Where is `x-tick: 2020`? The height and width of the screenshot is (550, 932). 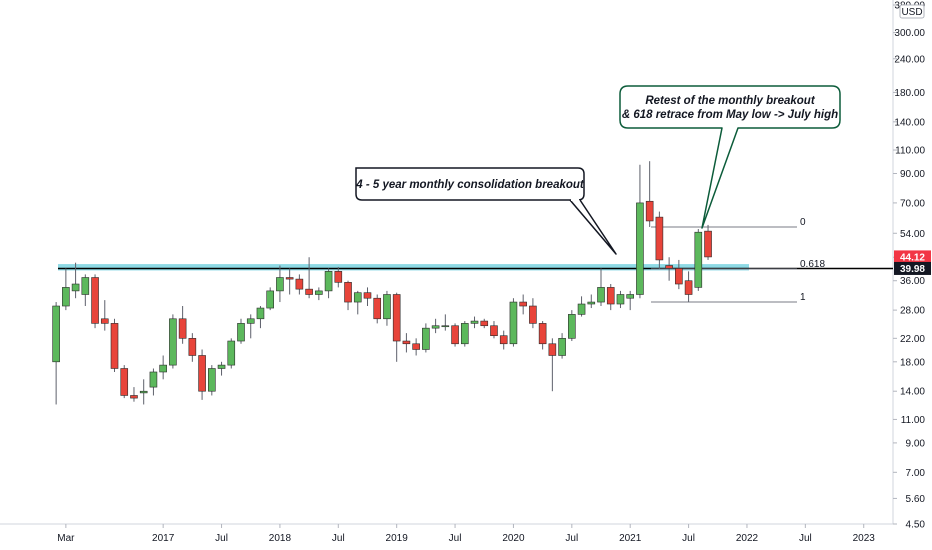
x-tick: 2020 is located at coordinates (513, 534).